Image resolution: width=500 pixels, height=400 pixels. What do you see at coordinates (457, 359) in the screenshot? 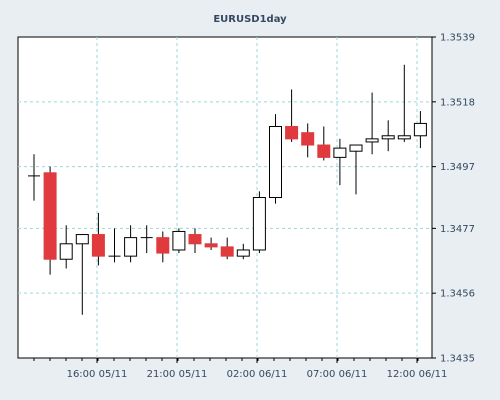
I see `y-tick-label: 1.3435` at bounding box center [457, 359].